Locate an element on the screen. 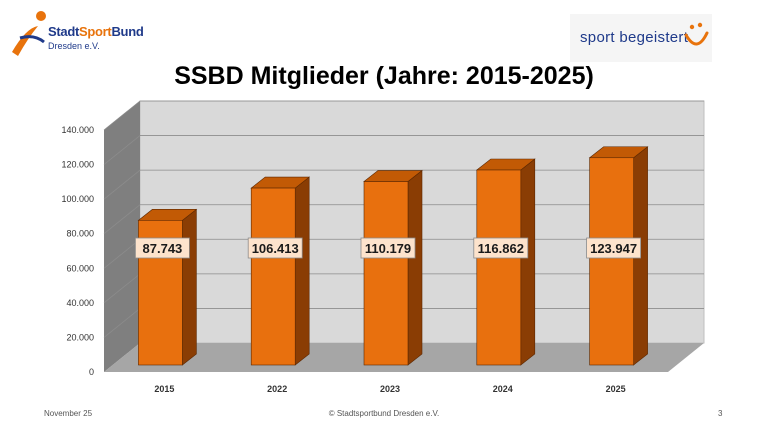 The height and width of the screenshot is (432, 768). bar-2023 is located at coordinates (386, 273).